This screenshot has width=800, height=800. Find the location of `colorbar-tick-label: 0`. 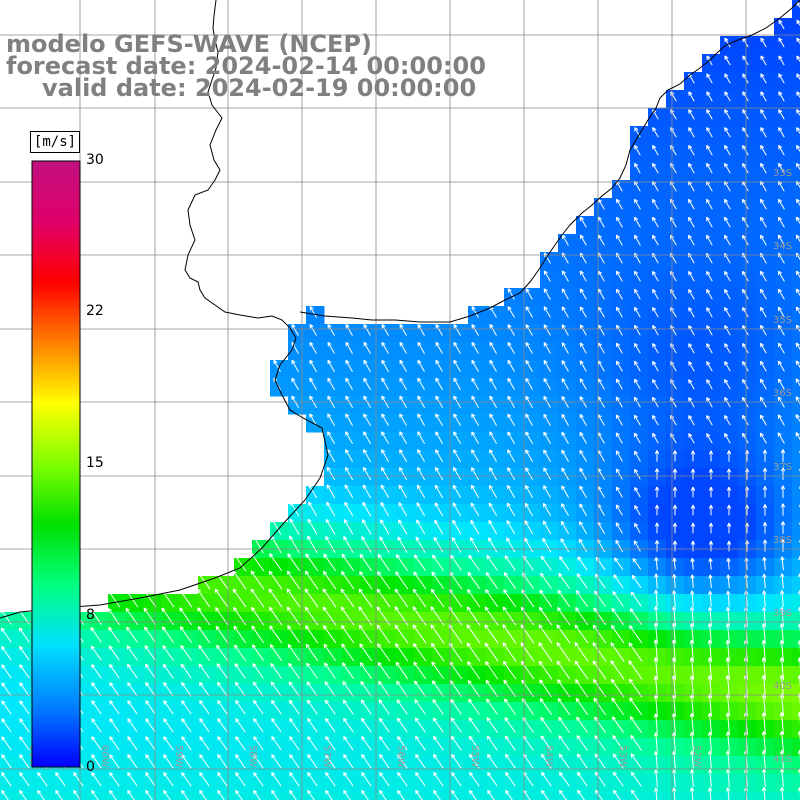

colorbar-tick-label: 0 is located at coordinates (90, 767).